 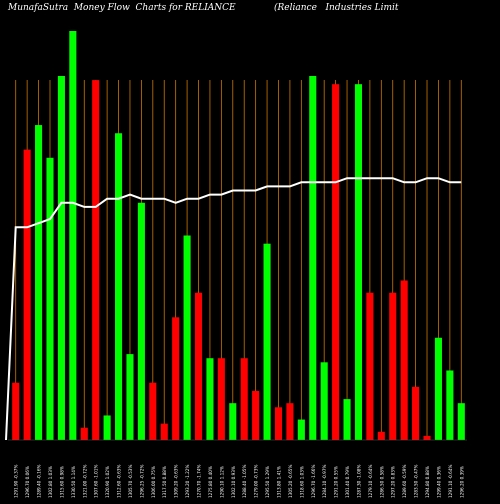 What do you see at coordinates (16, 481) in the screenshot?
I see `x-tick-label: 1291.90 -0.37%` at bounding box center [16, 481].